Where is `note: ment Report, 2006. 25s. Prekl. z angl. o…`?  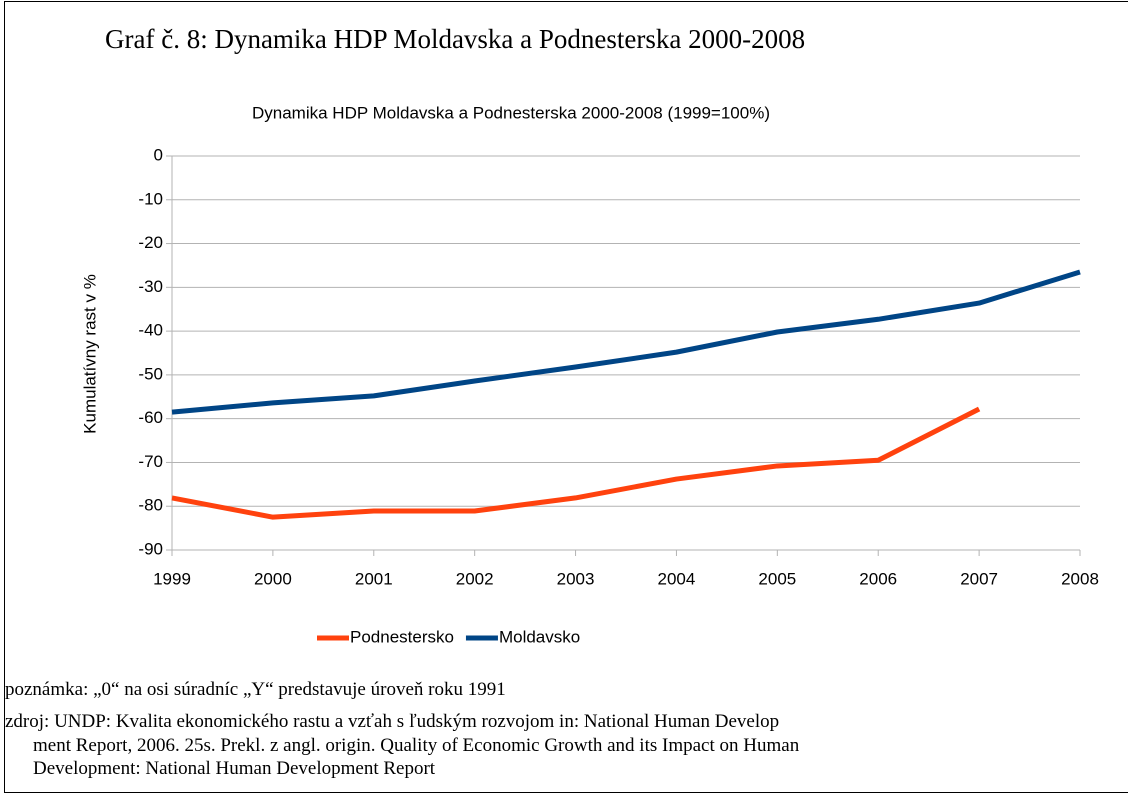 note: ment Report, 2006. 25s. Prekl. z angl. o… is located at coordinates (416, 745).